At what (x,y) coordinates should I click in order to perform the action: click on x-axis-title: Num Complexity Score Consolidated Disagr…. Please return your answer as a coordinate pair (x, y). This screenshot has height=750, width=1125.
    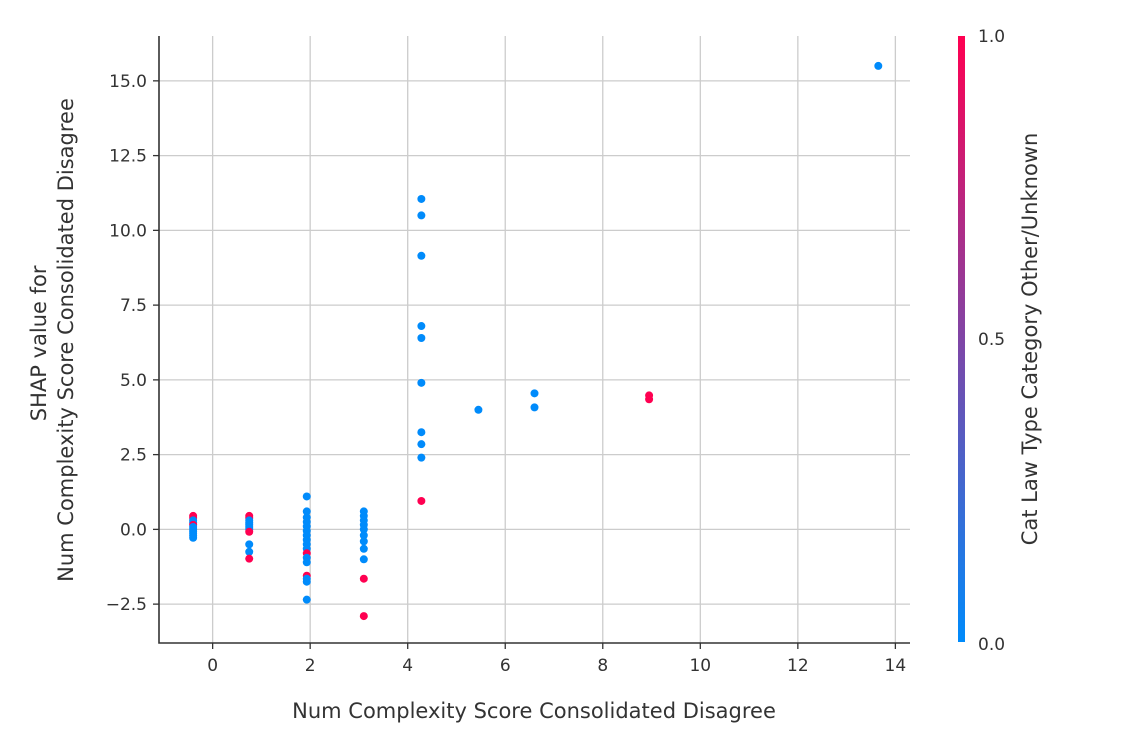
    Looking at the image, I should click on (534, 711).